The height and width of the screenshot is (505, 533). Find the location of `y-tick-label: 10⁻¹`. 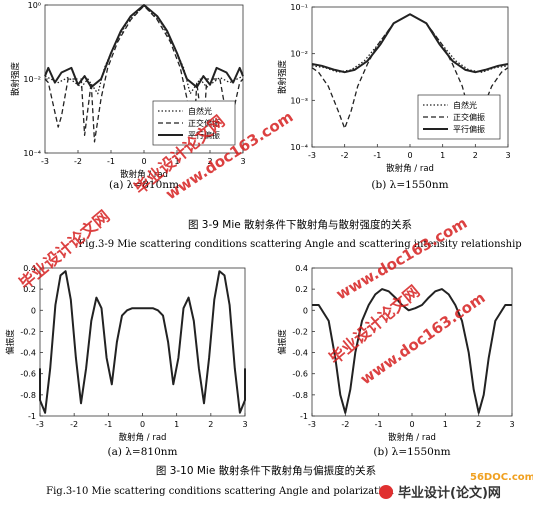

y-tick-label: 10⁻¹ is located at coordinates (299, 7).